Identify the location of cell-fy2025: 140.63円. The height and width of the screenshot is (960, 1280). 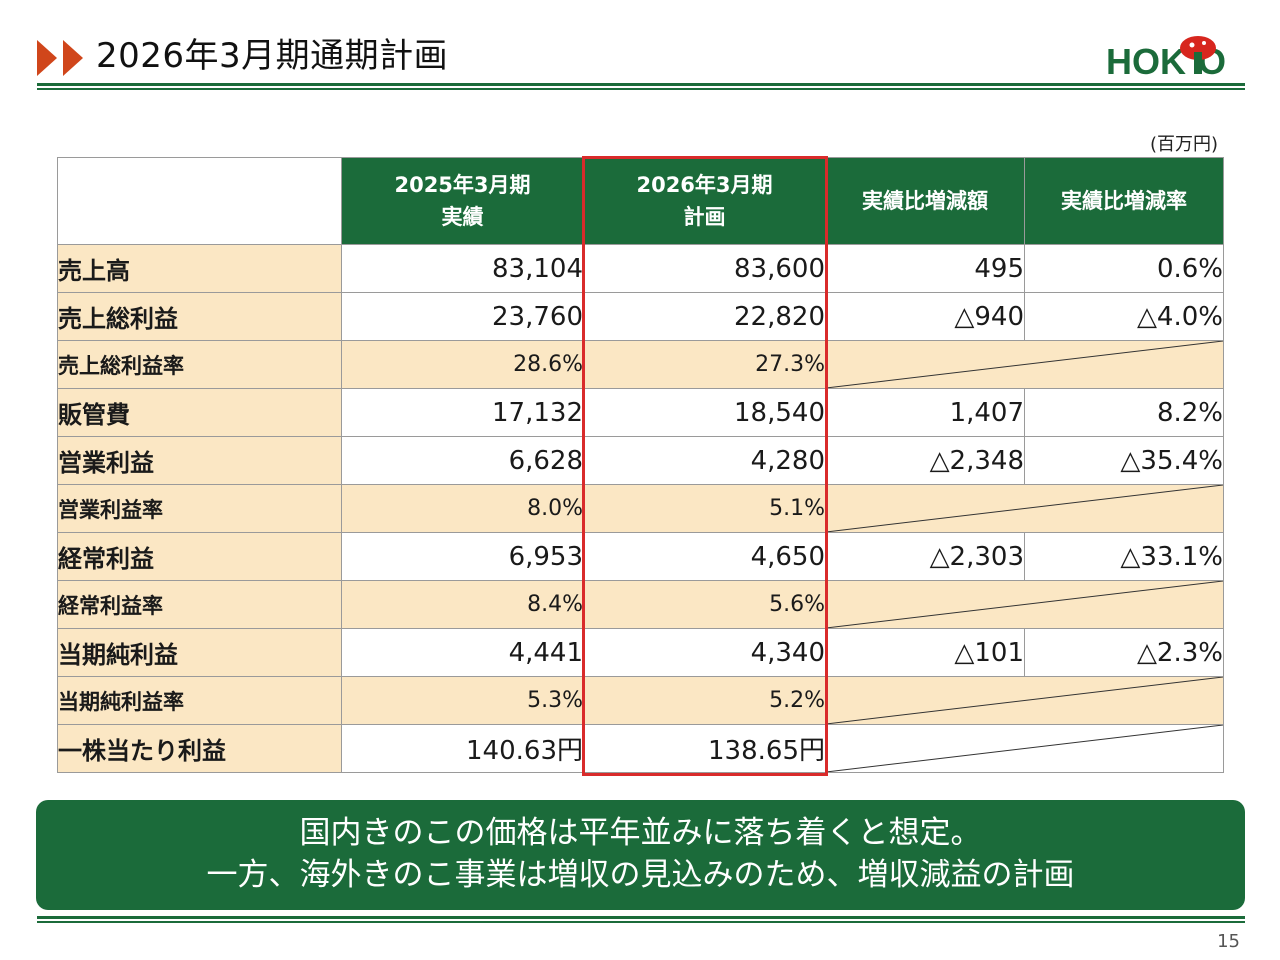
(462, 748).